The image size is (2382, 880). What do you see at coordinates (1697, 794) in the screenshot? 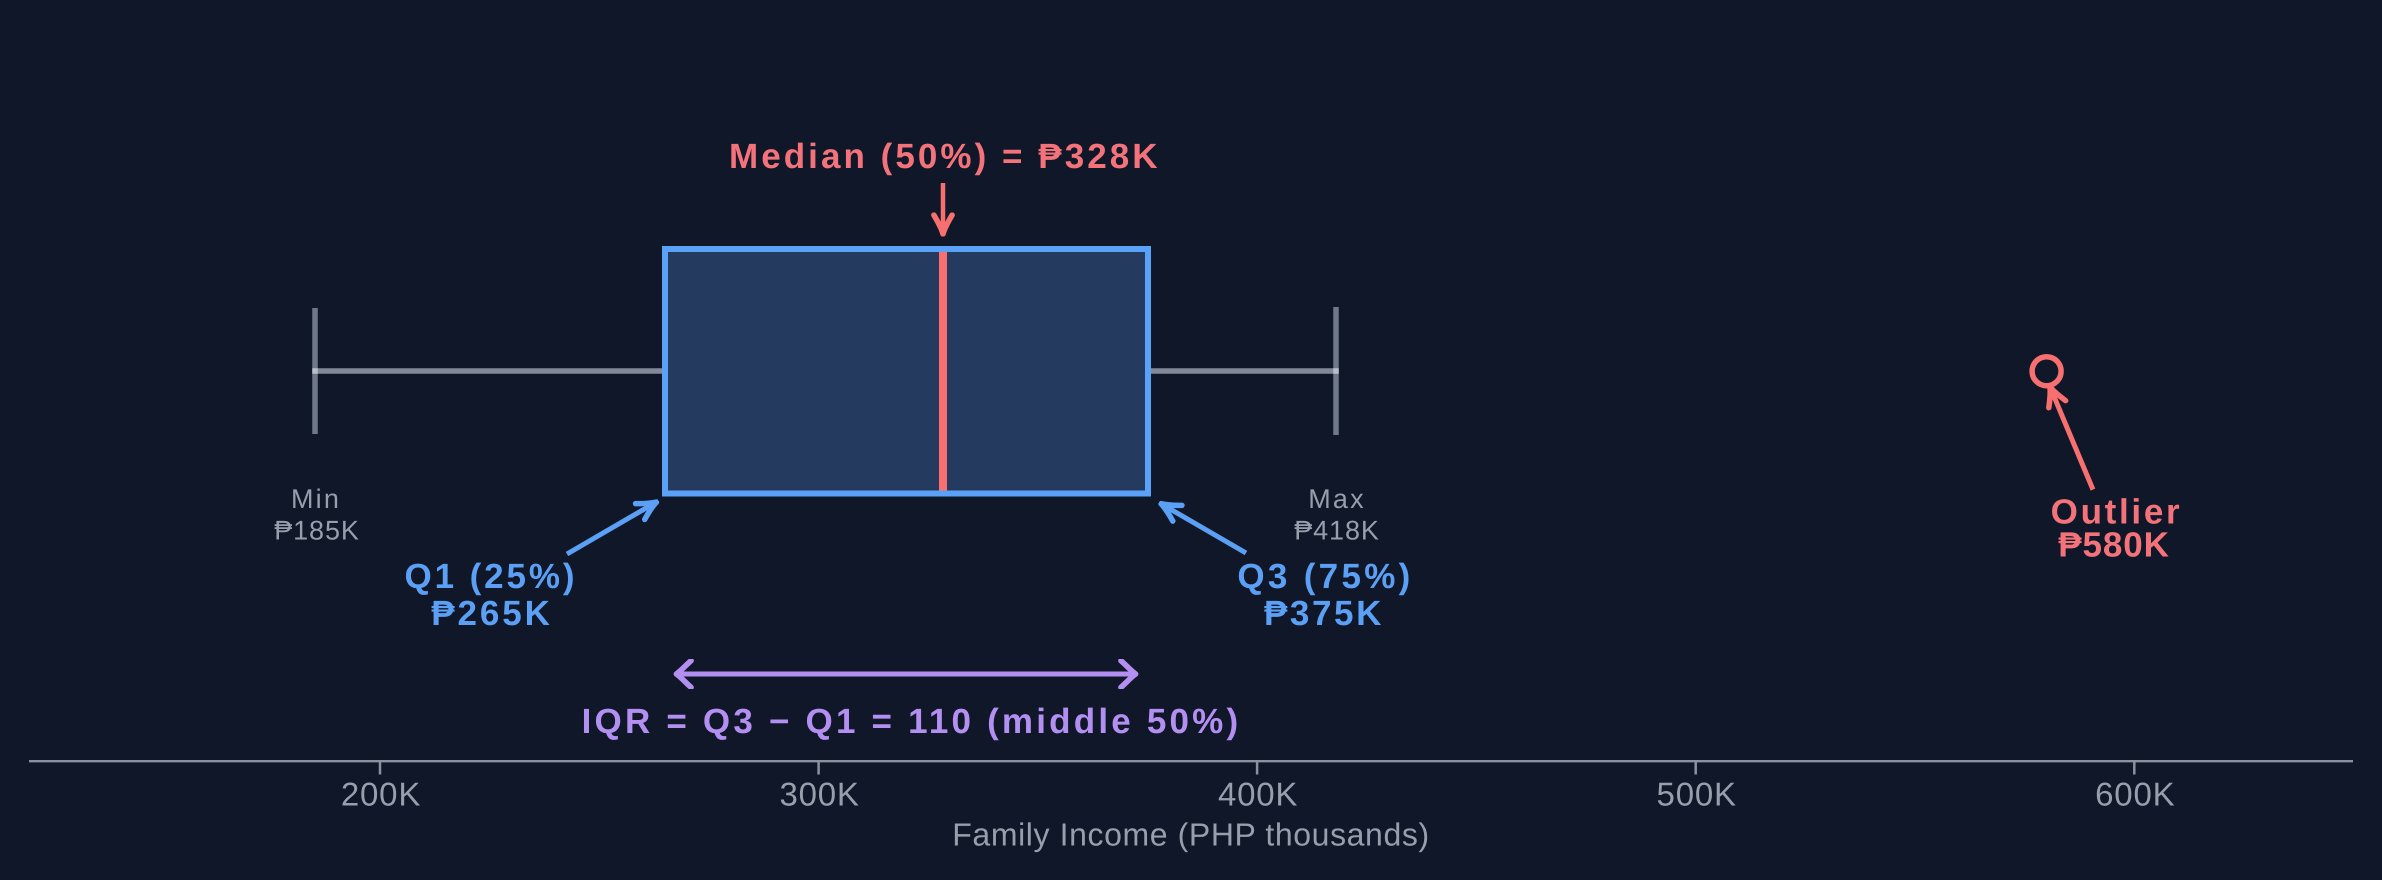
I see `svg-text: 500K` at bounding box center [1697, 794].